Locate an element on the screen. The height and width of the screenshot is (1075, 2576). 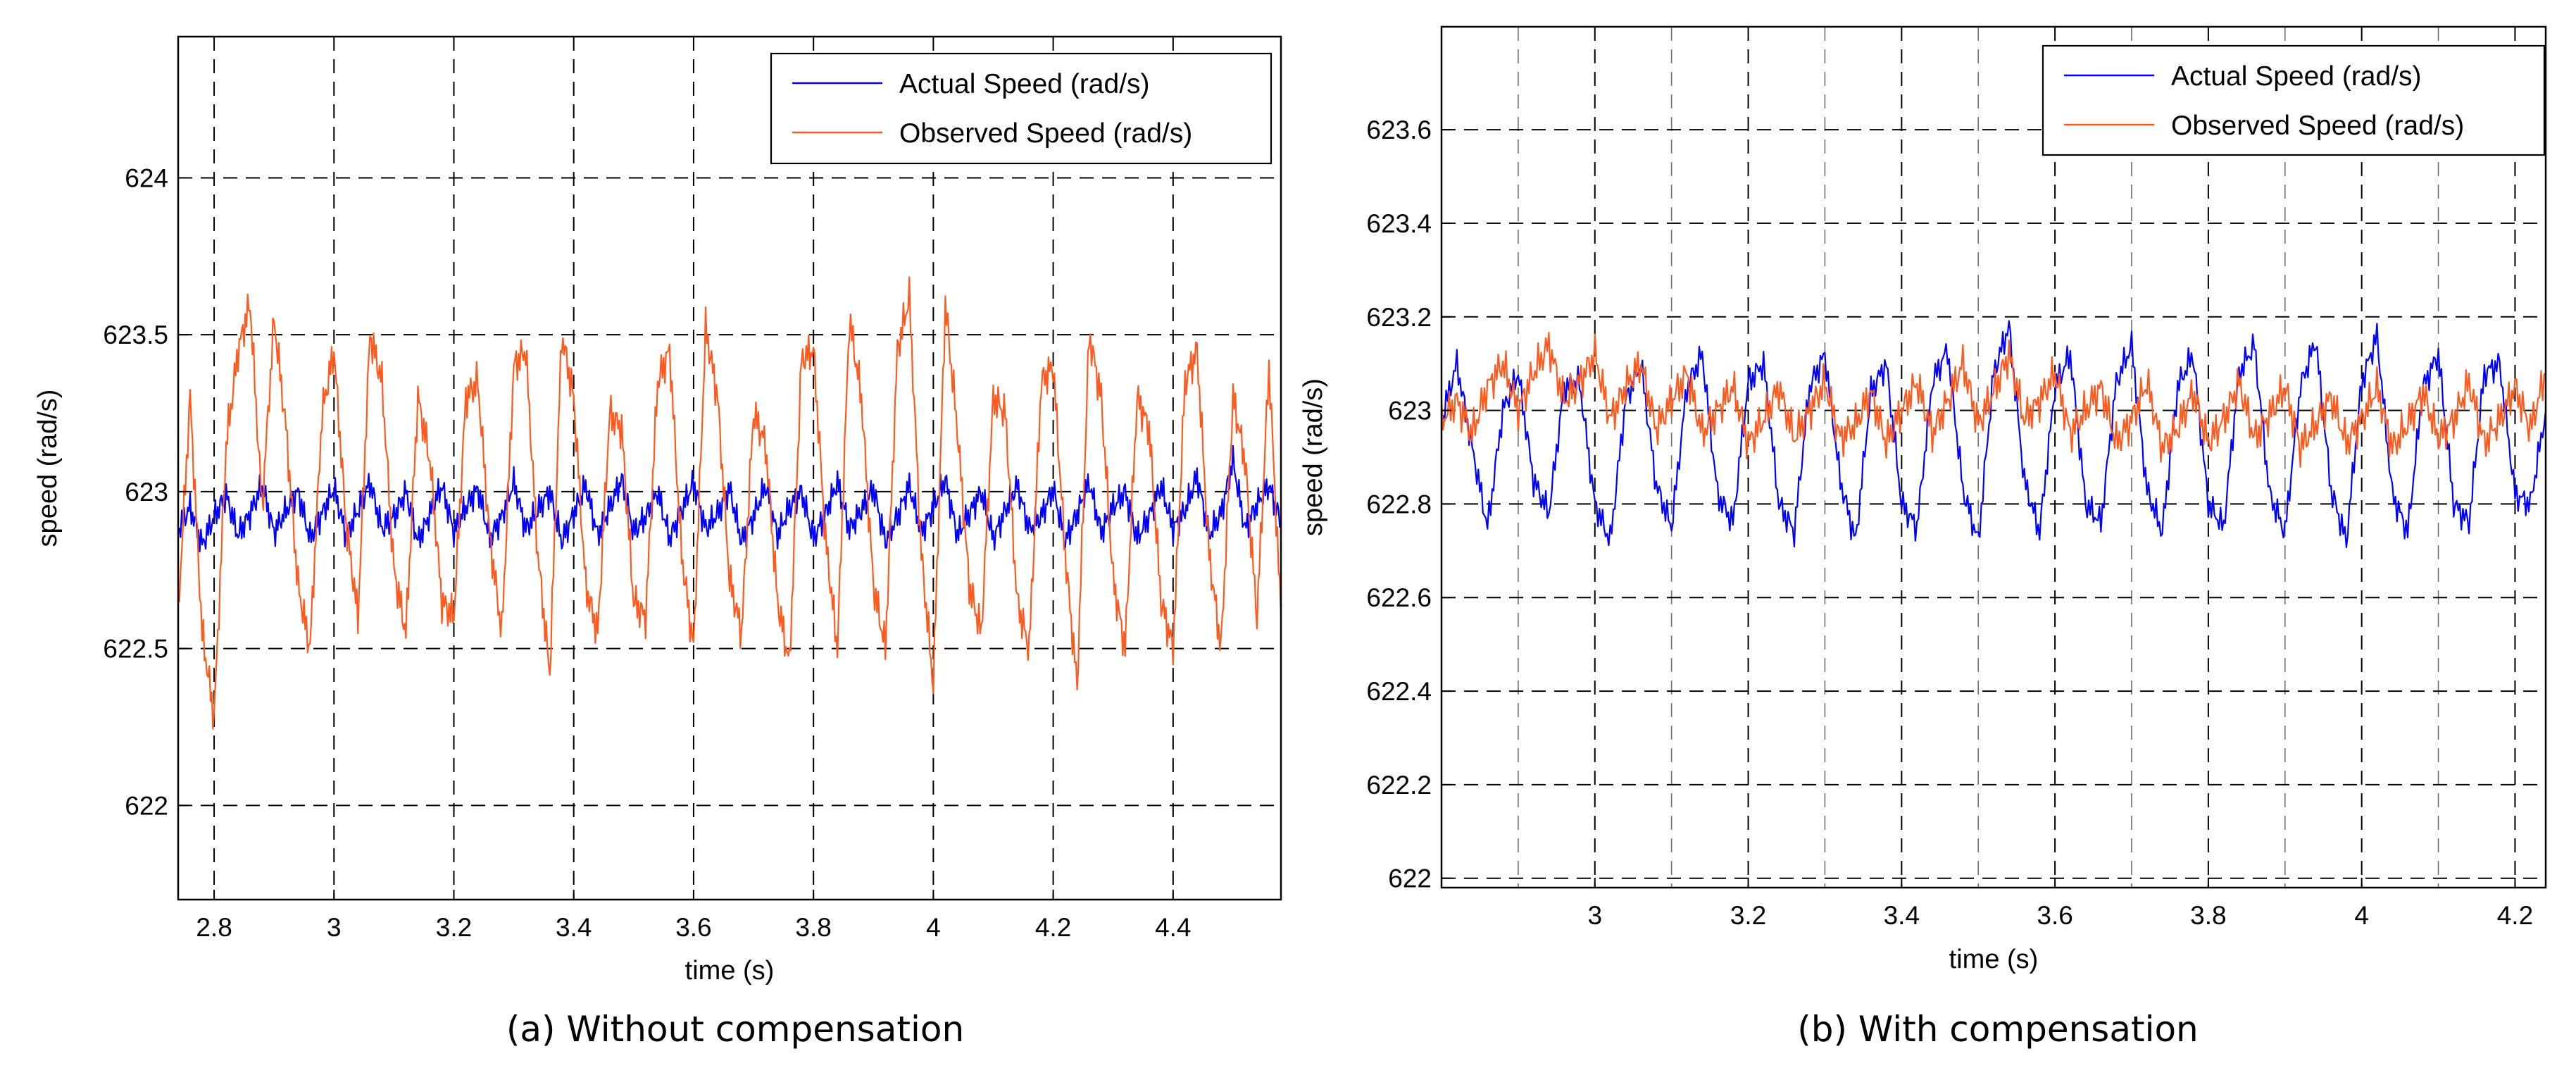
panel-a-legend-label-actual: Actual Speed (rad/s) is located at coordinates (1024, 84).